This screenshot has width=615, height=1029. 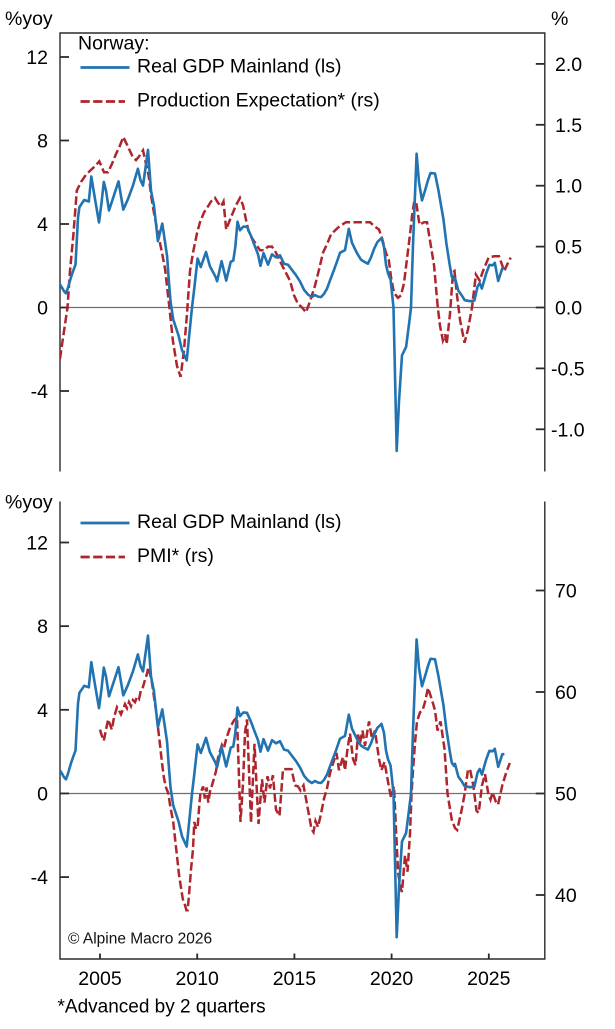 What do you see at coordinates (175, 556) in the screenshot?
I see `svg-text: PMI* (rs)` at bounding box center [175, 556].